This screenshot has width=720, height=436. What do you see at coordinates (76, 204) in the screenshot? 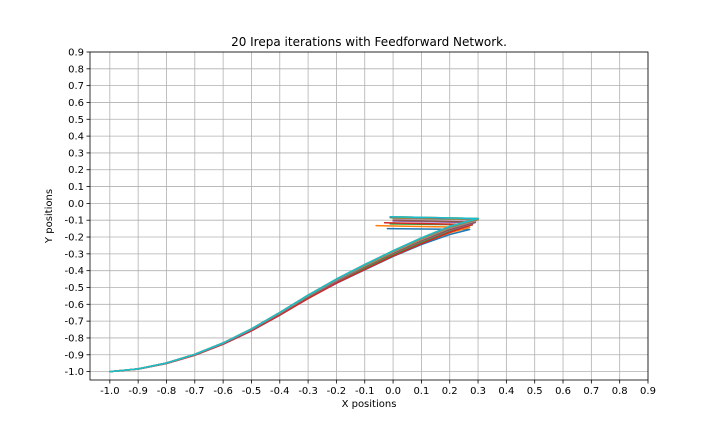
I see `y-tick-label: 0.0` at bounding box center [76, 204].